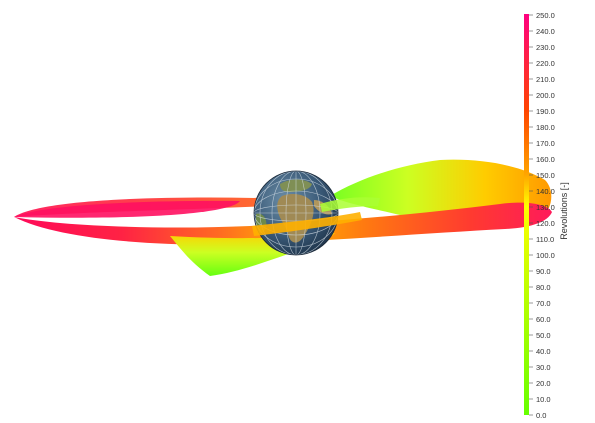  Describe the element at coordinates (541, 415) in the screenshot. I see `colorbar-tick-label: 0.0` at that location.